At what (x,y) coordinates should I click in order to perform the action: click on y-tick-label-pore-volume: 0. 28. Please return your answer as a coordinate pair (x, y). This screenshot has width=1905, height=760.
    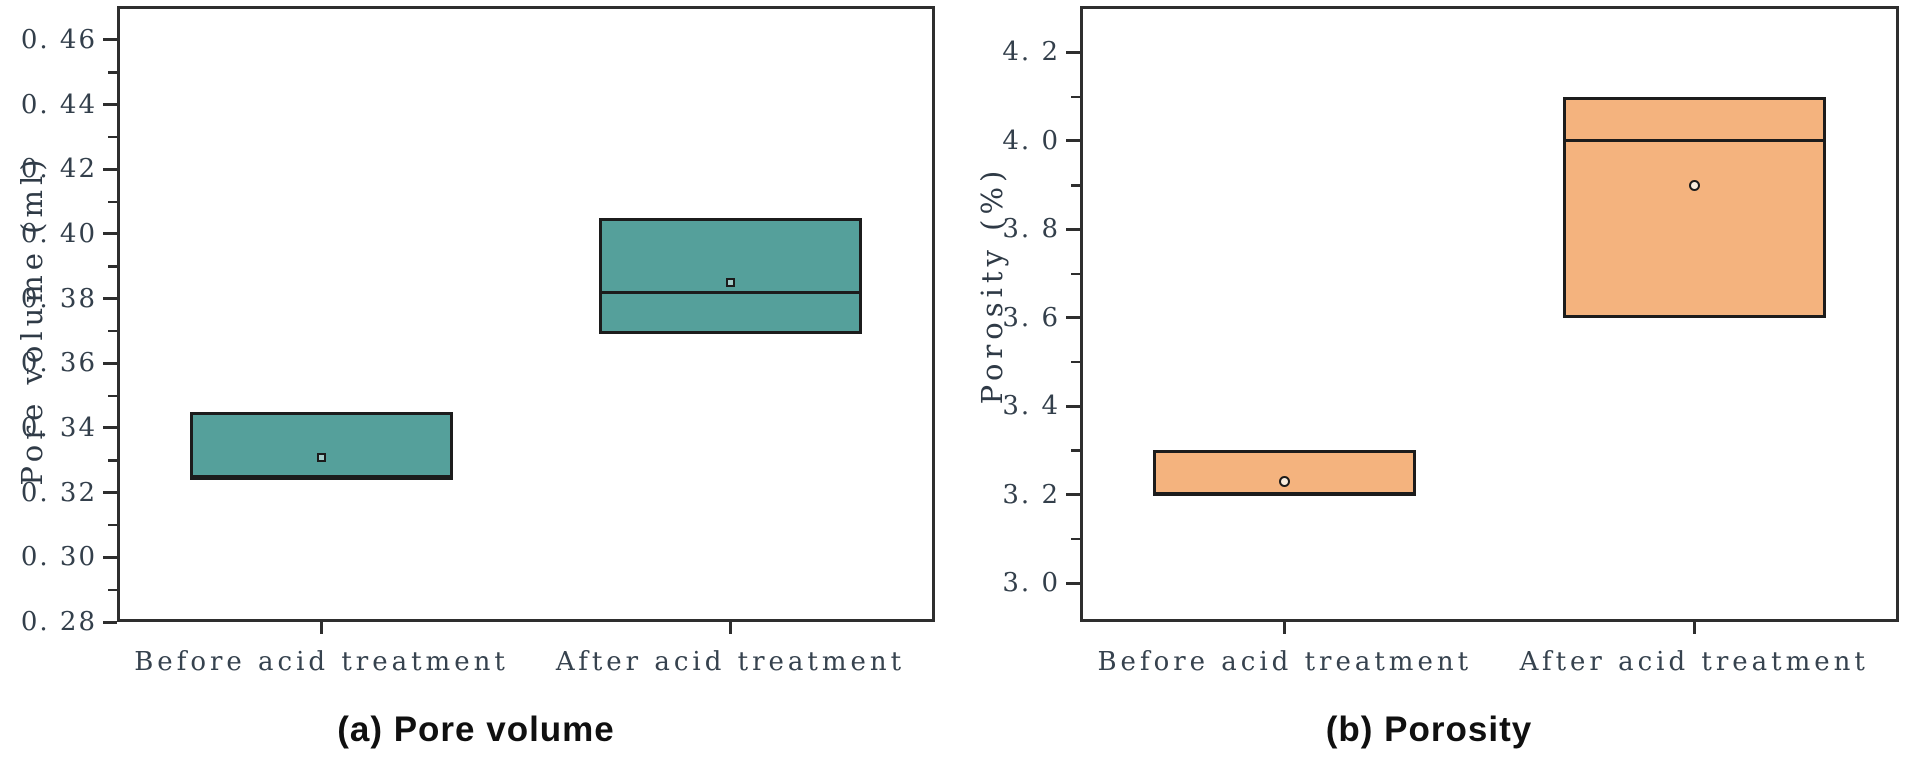
    Looking at the image, I should click on (58, 622).